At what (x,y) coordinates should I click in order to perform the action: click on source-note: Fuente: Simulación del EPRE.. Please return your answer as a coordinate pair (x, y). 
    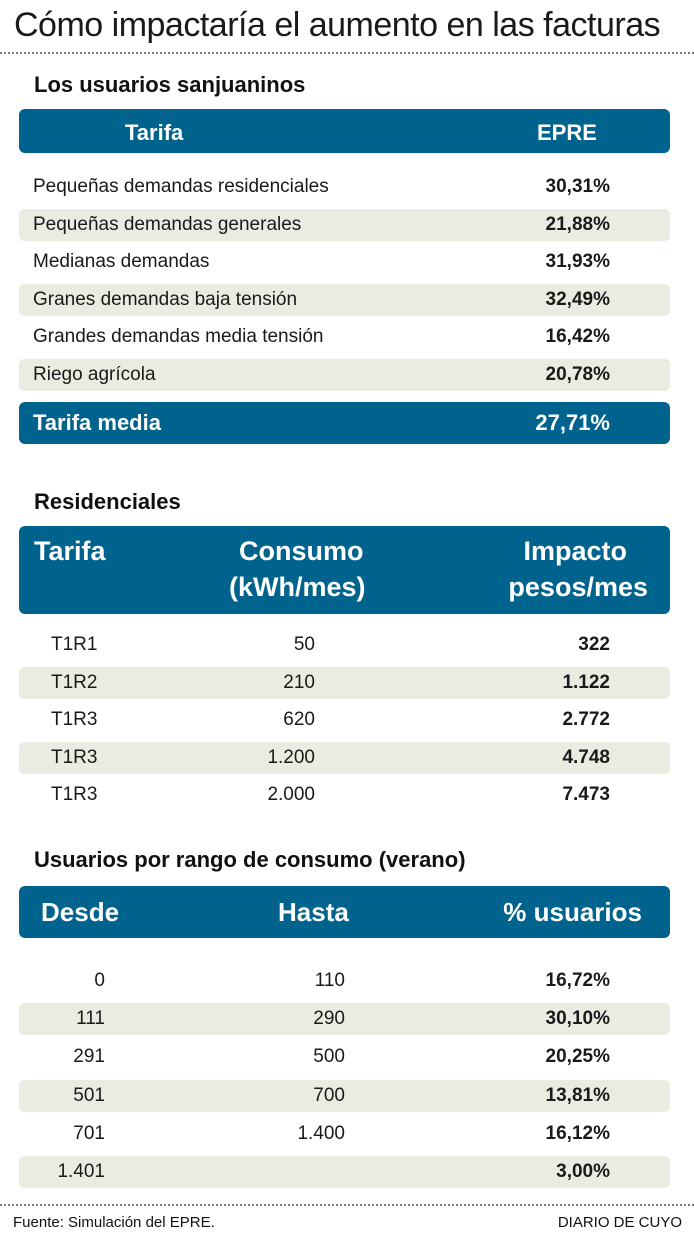
    Looking at the image, I should click on (114, 1222).